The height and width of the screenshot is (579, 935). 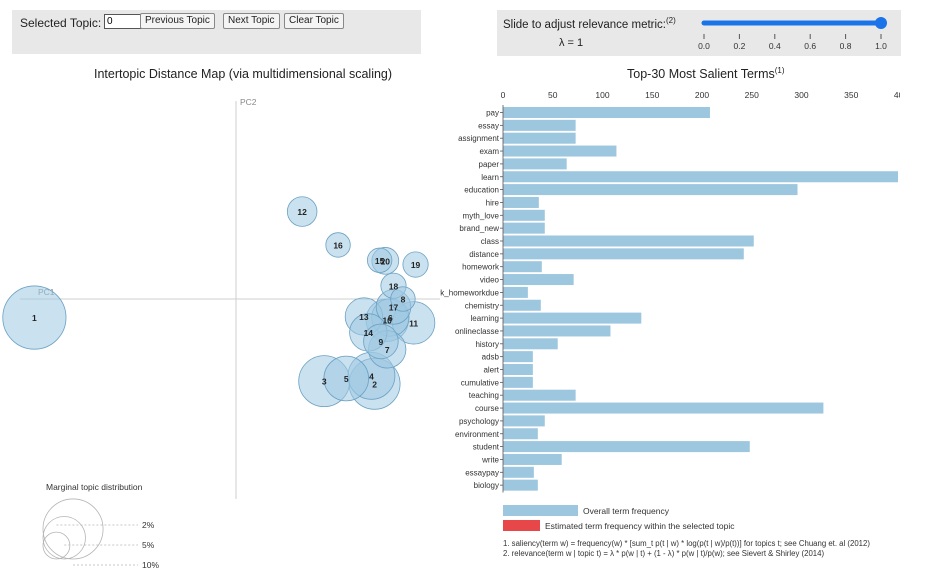 I want to click on topic-label-16: 16, so click(x=338, y=245).